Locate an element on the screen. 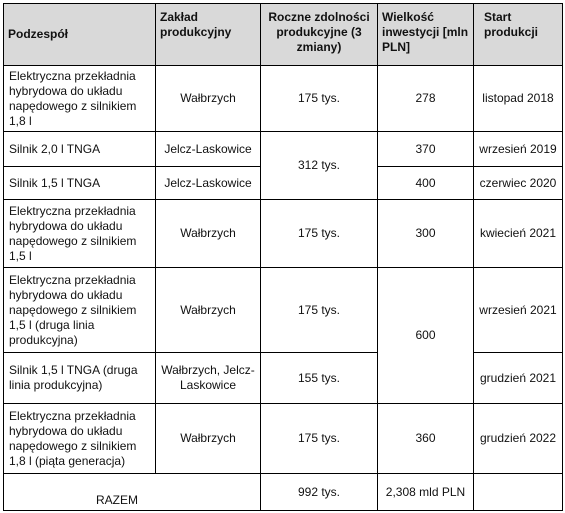 The width and height of the screenshot is (565, 513). cell-subsystem: Silnik 1,5 l TNGA is located at coordinates (79, 183).